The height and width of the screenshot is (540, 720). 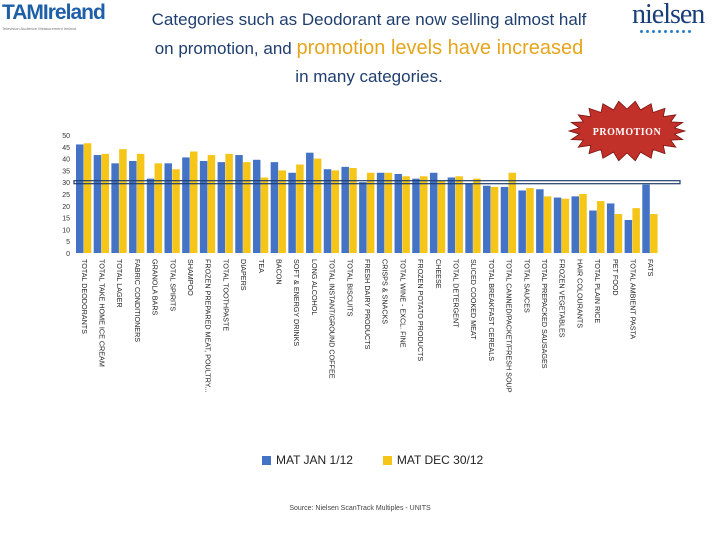 What do you see at coordinates (66, 195) in the screenshot?
I see `y-axis: 0 5 10 15 20 25 30 35 40 45 50` at bounding box center [66, 195].